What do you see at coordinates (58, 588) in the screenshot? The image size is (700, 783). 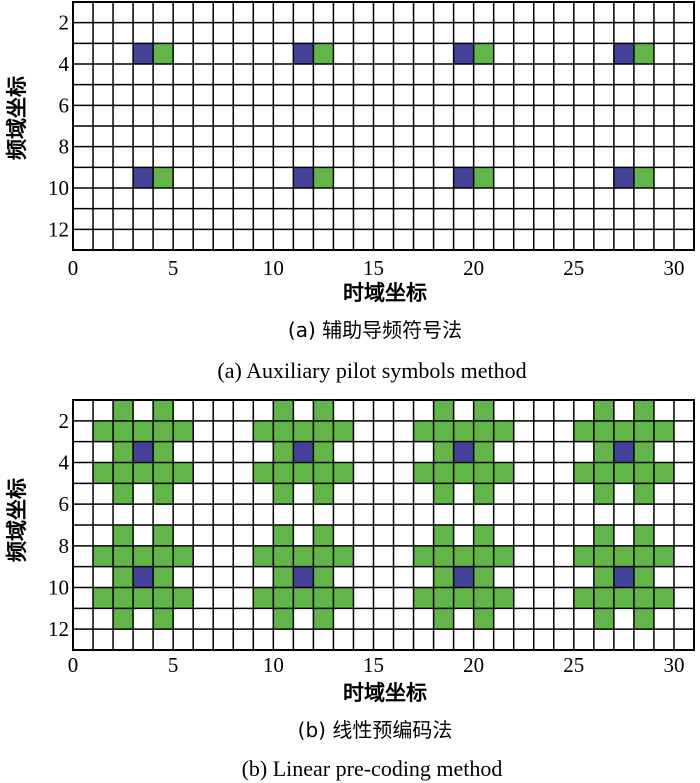 I see `y-tick-label: 10` at bounding box center [58, 588].